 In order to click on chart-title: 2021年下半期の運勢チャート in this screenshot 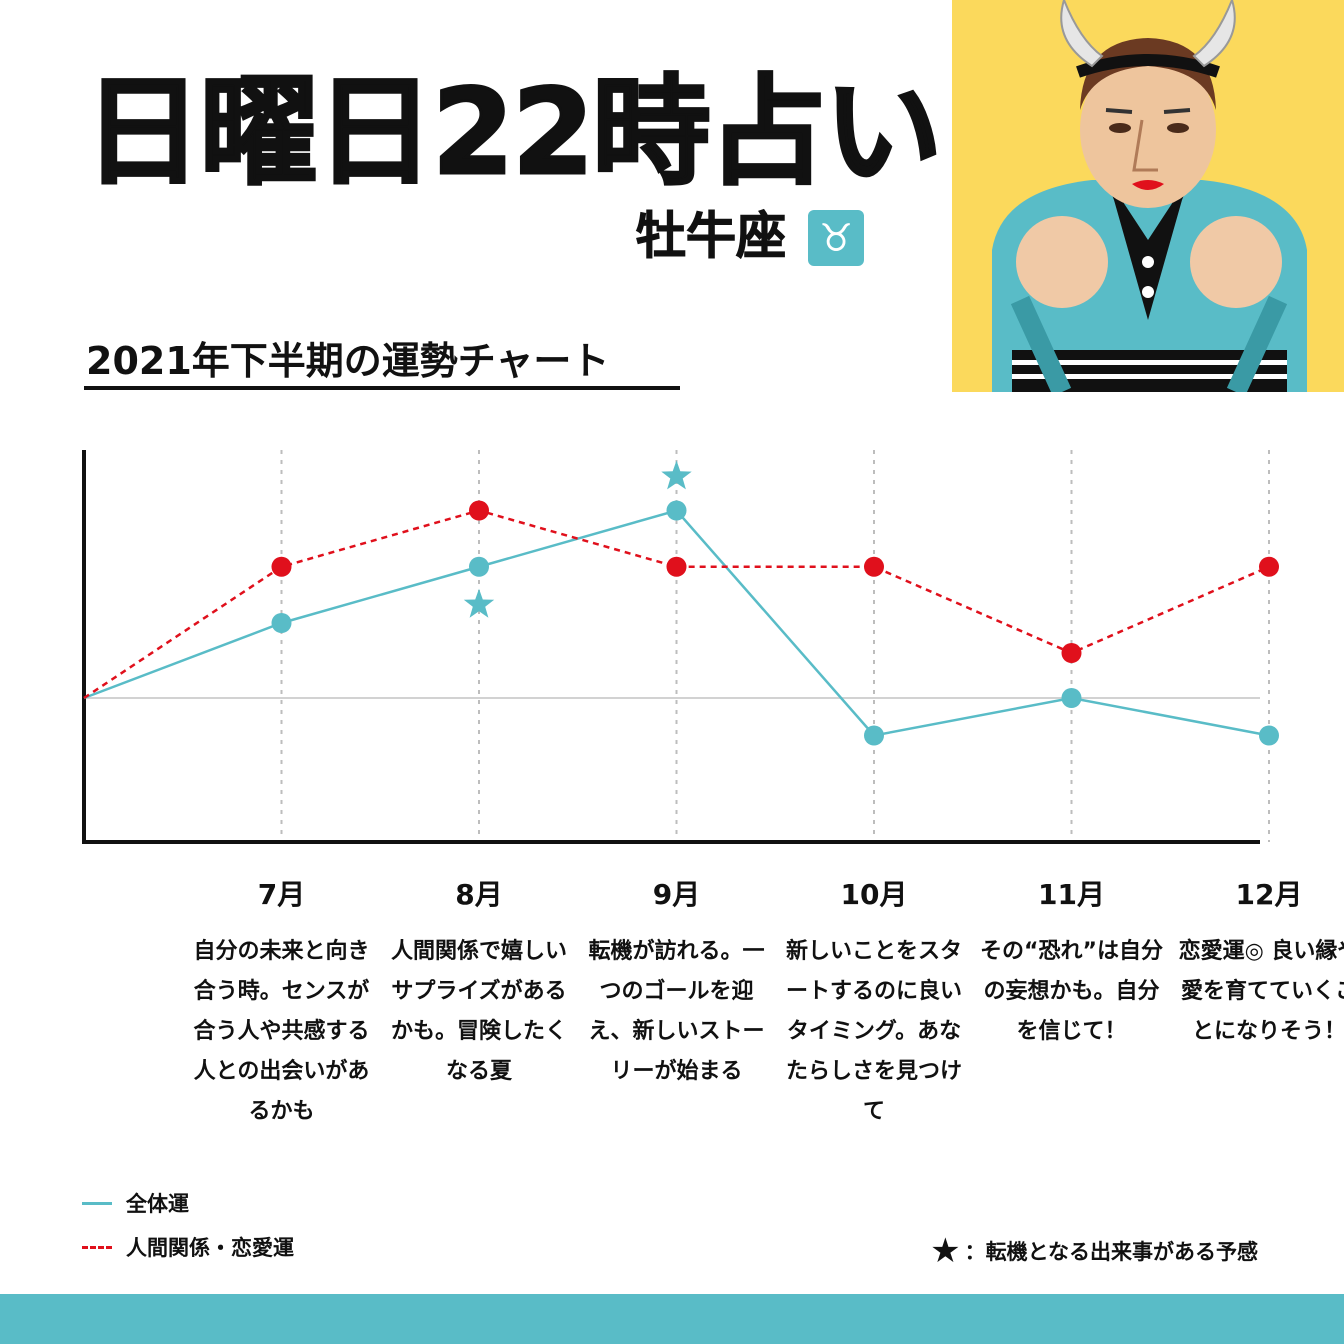, I will do `click(348, 361)`.